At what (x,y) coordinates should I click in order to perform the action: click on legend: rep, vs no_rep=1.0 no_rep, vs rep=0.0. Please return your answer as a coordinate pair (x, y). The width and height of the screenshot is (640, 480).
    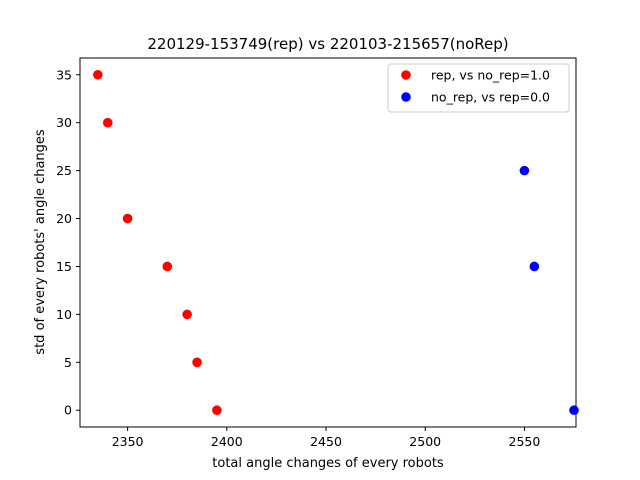
    Looking at the image, I should click on (478, 88).